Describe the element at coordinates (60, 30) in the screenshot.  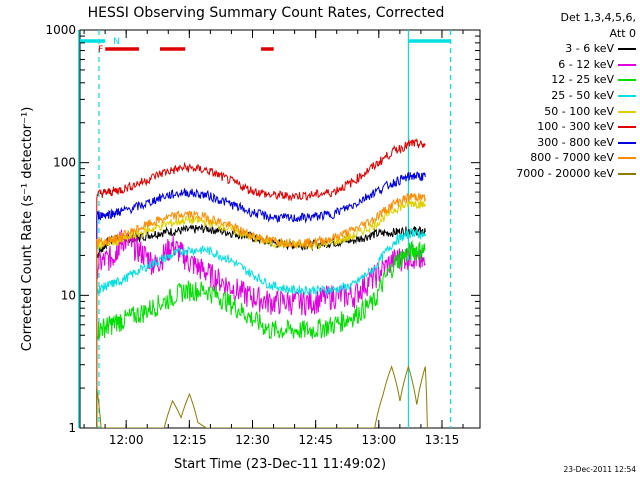
I see `y-tick-label: 1000` at that location.